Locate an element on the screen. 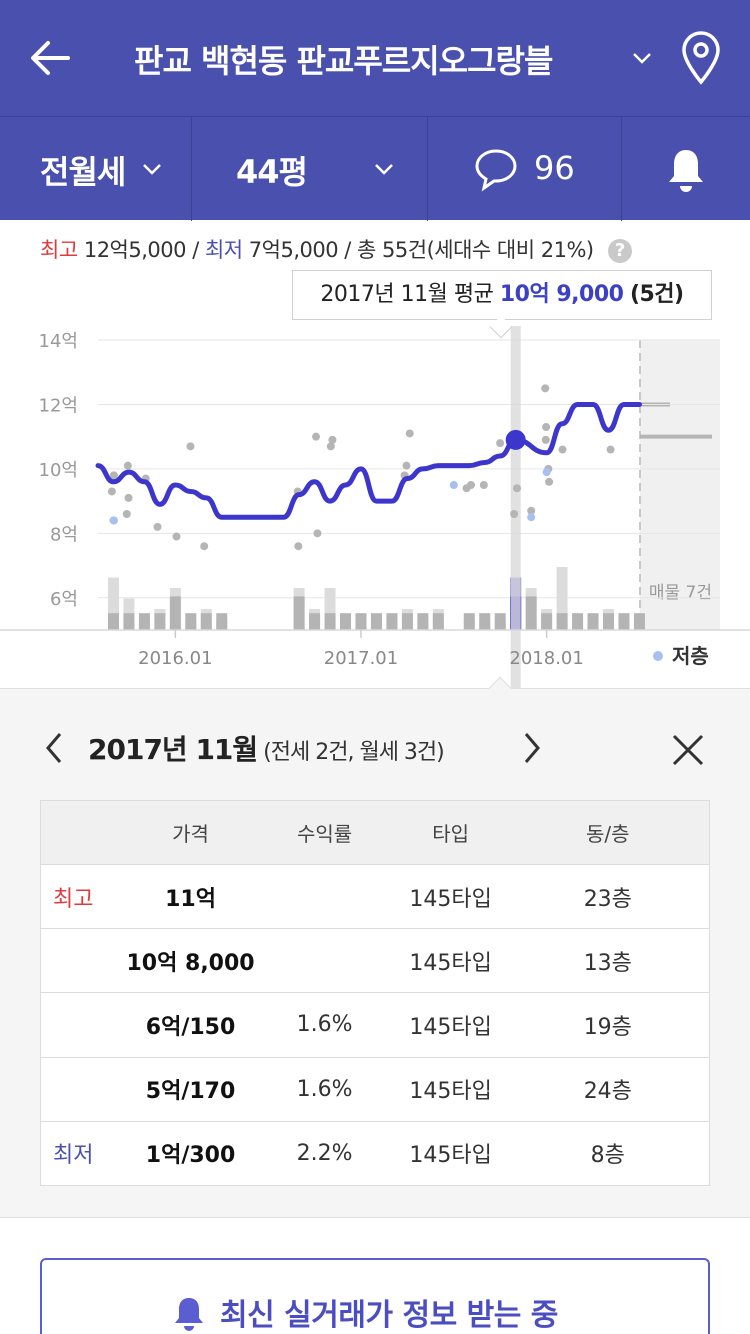 The width and height of the screenshot is (750, 1334). back-arrow-icon is located at coordinates (52, 58).